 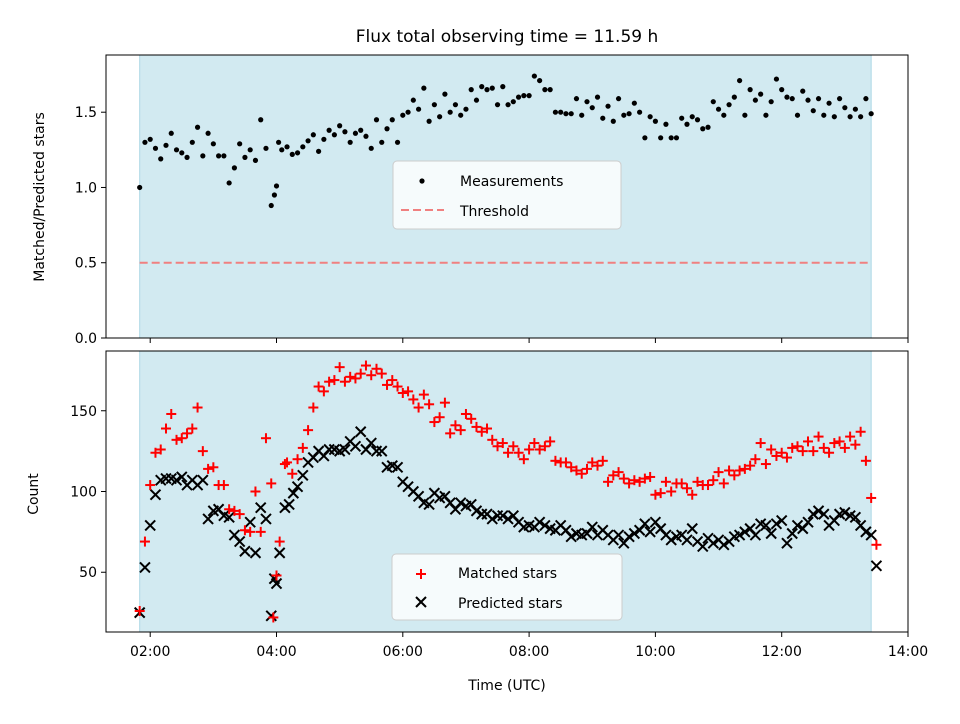 I want to click on bottom-y-tick-label: 50, so click(x=88, y=573).